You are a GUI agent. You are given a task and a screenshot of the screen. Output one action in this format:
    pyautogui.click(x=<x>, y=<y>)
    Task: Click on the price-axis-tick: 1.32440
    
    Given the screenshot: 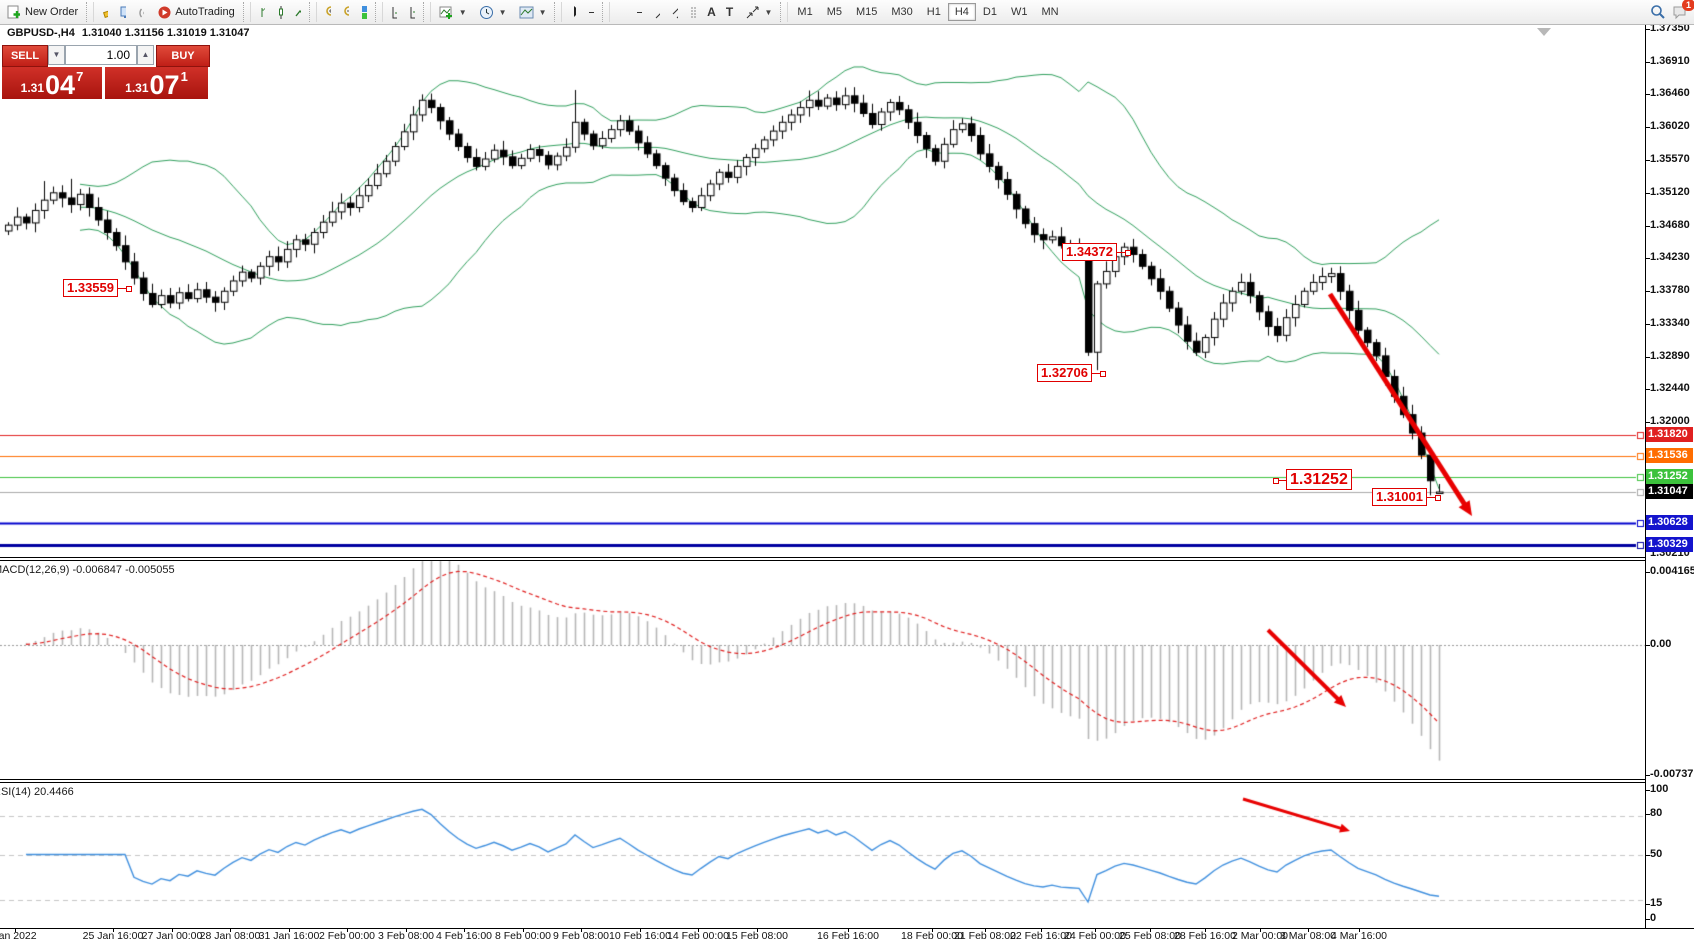 What is the action you would take?
    pyautogui.click(x=1670, y=388)
    